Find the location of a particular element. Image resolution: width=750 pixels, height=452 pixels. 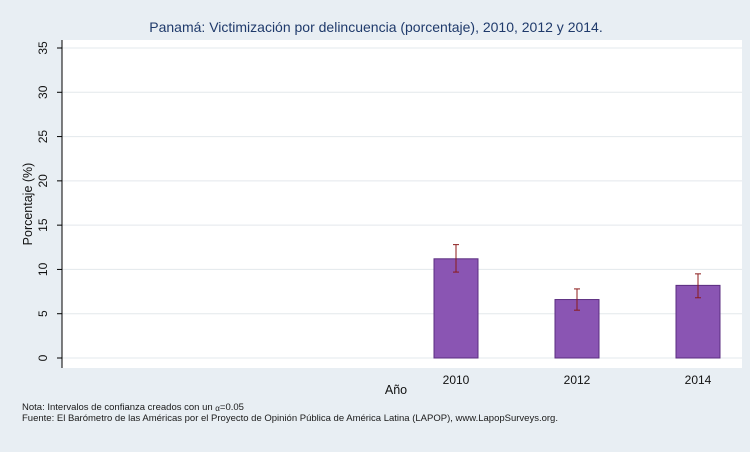

y-tick-label: 5 is located at coordinates (43, 313).